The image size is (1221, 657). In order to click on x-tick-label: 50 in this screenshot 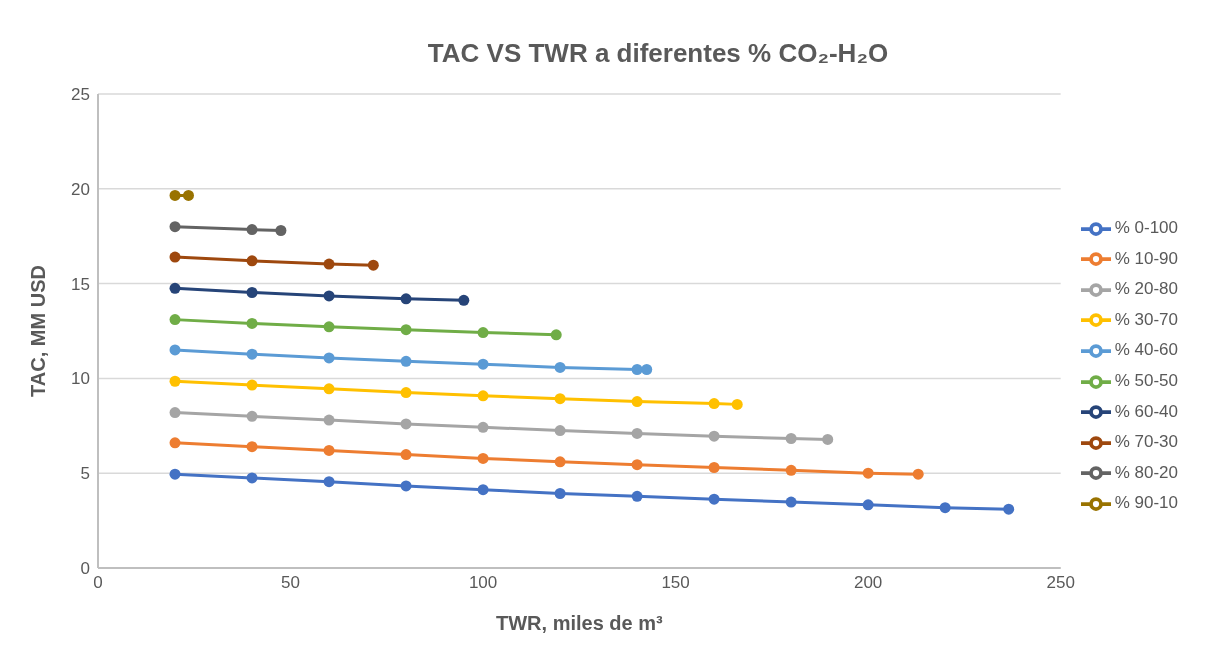, I will do `click(290, 583)`.